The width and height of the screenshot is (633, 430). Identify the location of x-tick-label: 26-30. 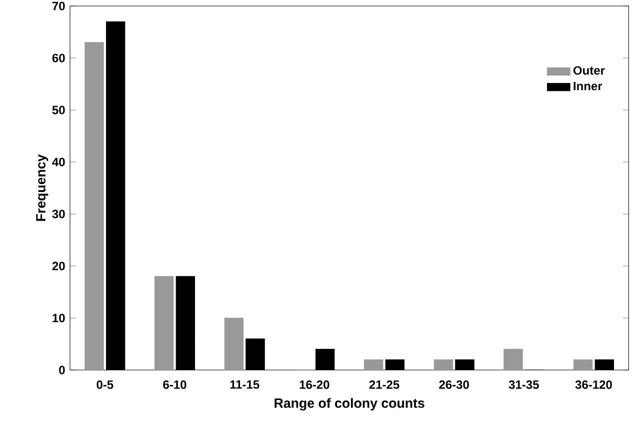
(454, 384).